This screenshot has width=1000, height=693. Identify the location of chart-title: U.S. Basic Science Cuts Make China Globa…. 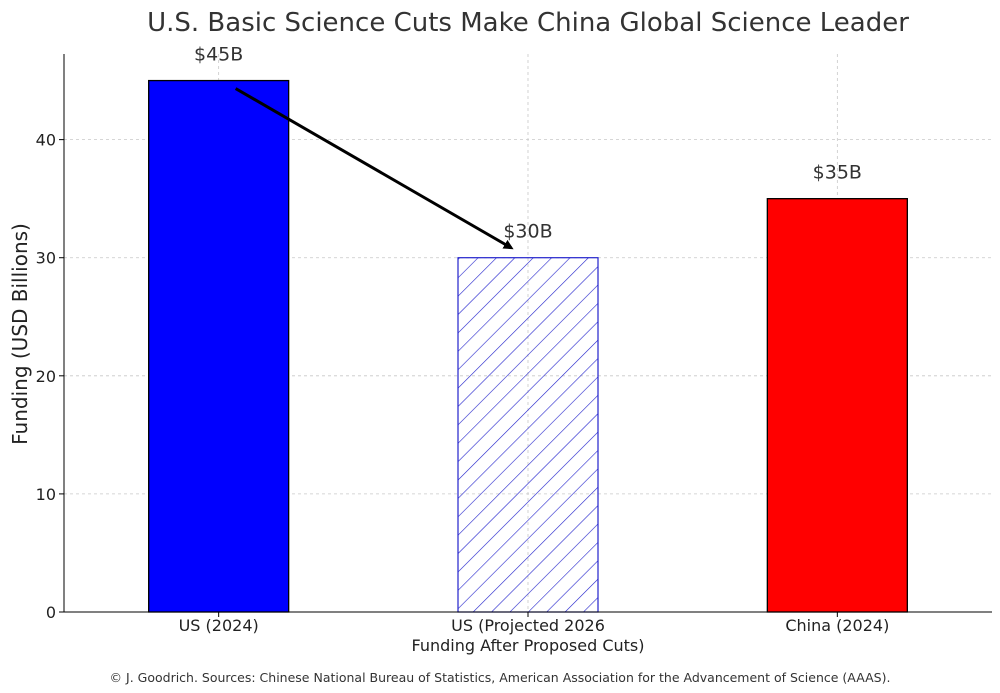
(528, 23).